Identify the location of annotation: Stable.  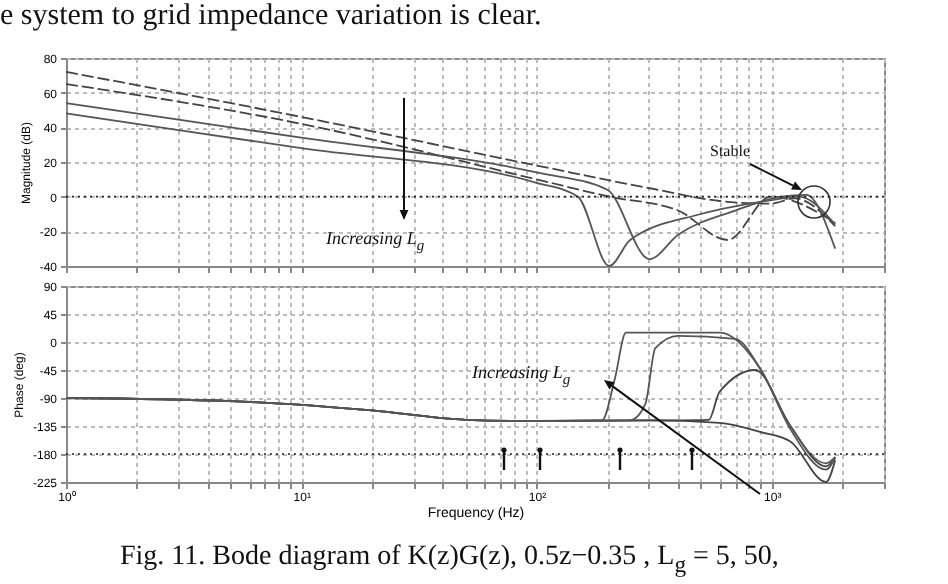
(730, 151).